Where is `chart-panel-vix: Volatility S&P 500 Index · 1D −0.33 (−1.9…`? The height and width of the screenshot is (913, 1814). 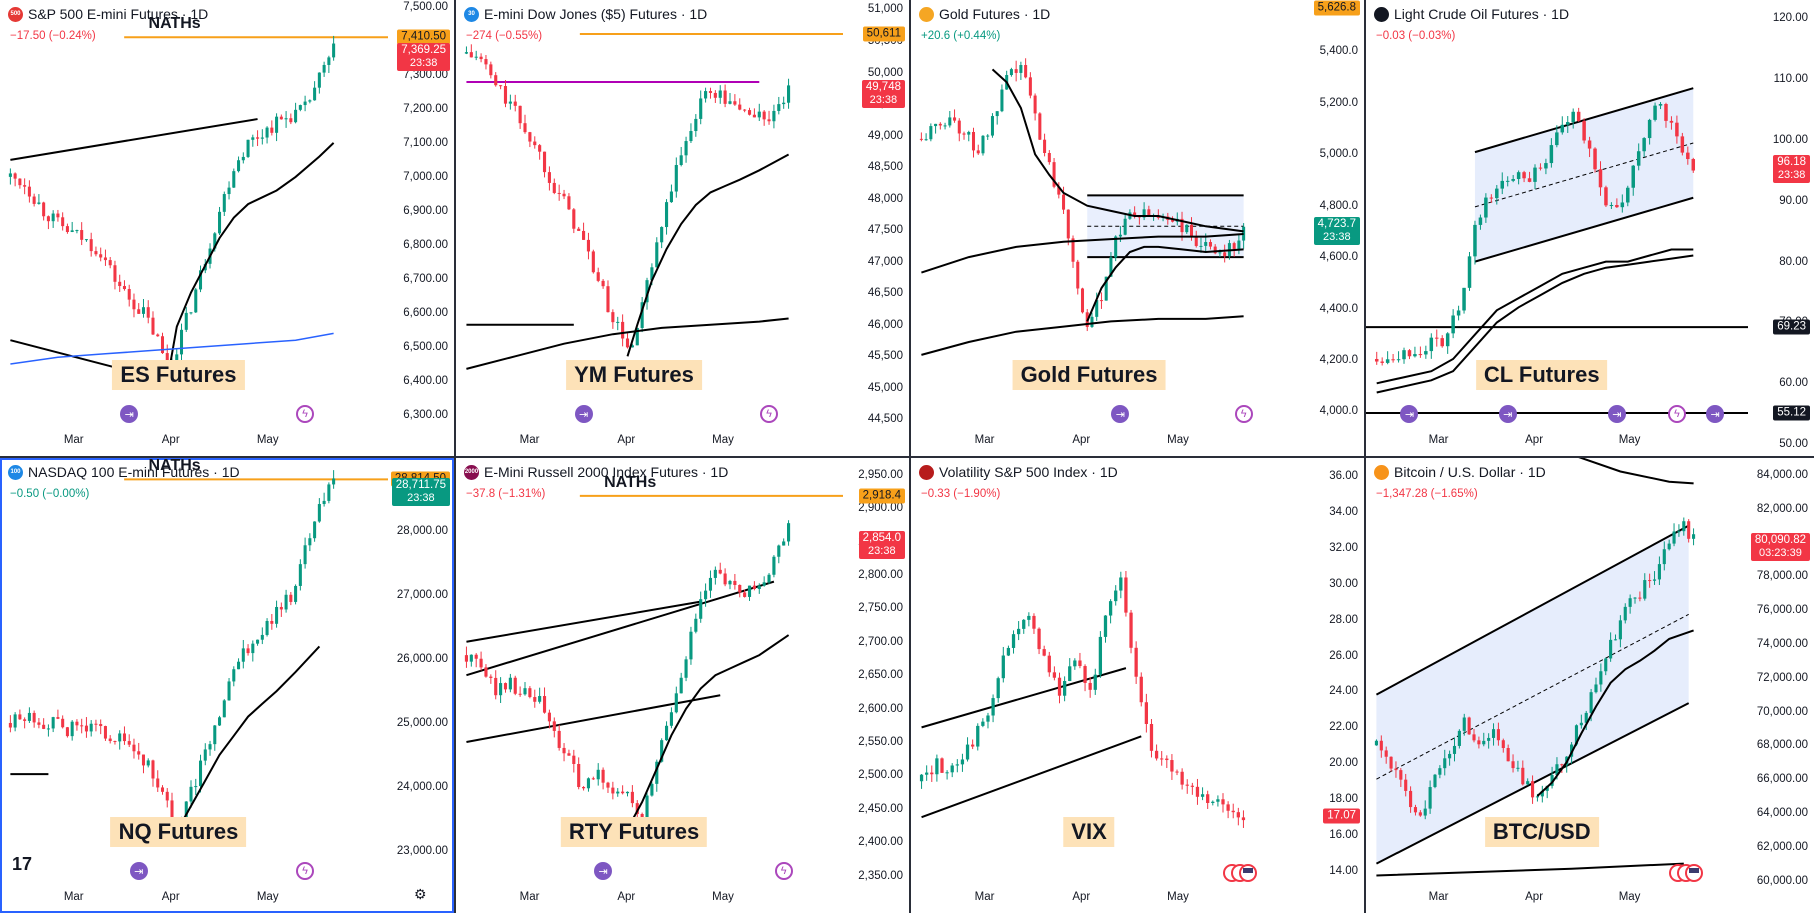
chart-panel-vix: Volatility S&P 500 Index · 1D −0.33 (−1.9… is located at coordinates (1137, 685).